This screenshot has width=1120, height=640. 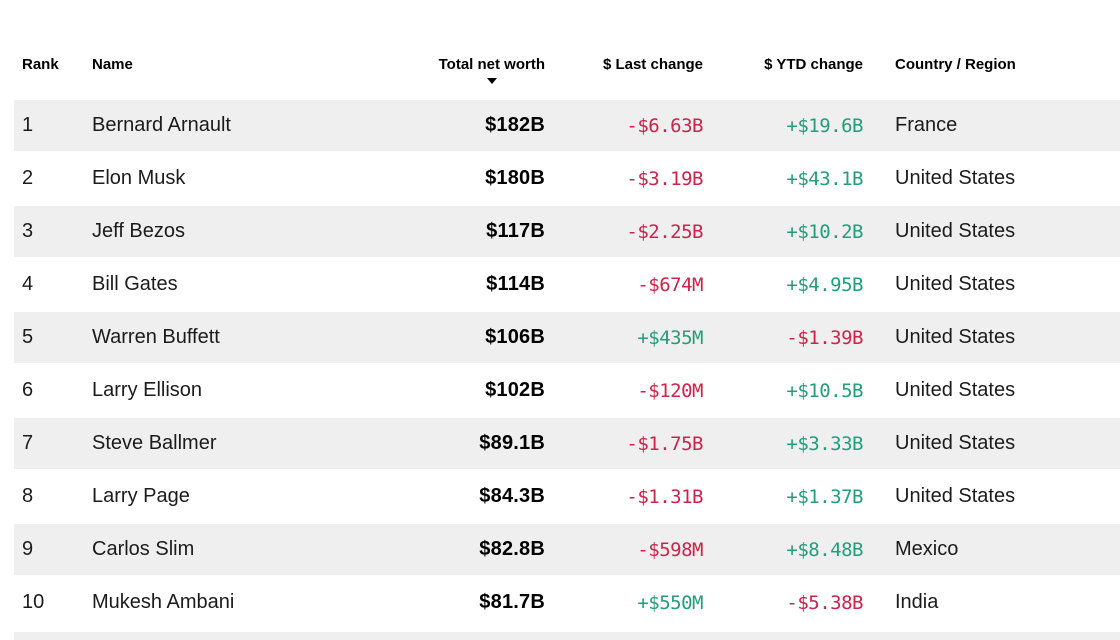 What do you see at coordinates (926, 125) in the screenshot?
I see `country-cell: France` at bounding box center [926, 125].